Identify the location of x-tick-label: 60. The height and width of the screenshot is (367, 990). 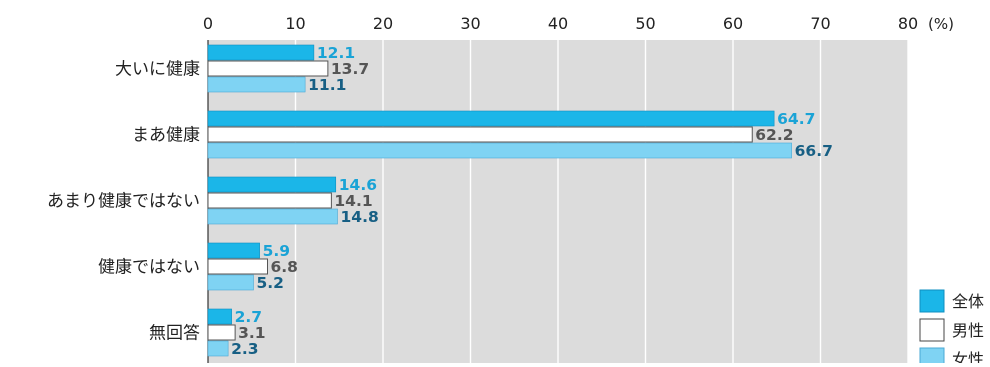
(733, 23).